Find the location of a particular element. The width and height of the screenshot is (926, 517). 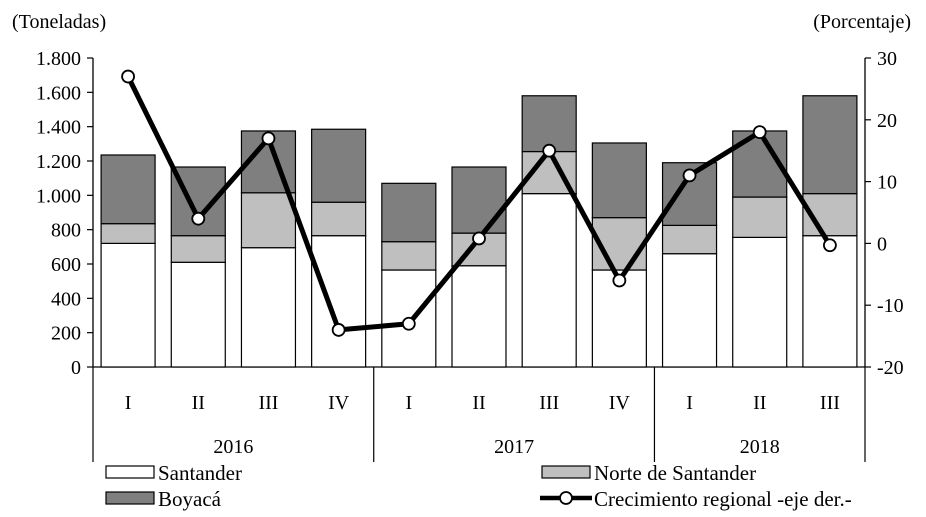

bar-segment-boyac--3 is located at coordinates (339, 165).